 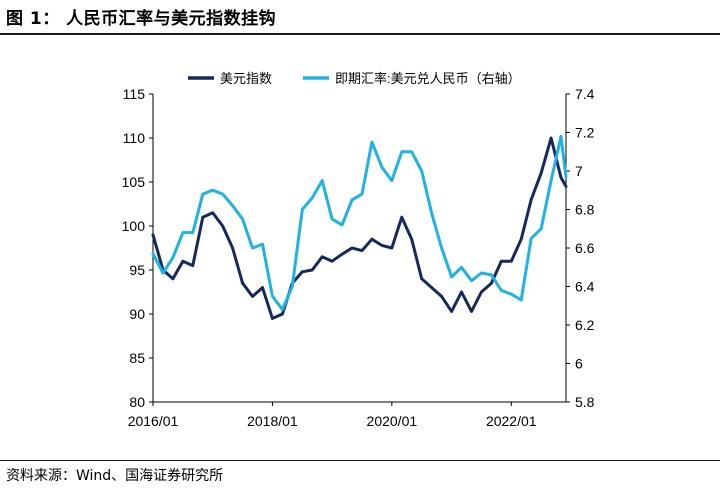 What do you see at coordinates (585, 133) in the screenshot?
I see `y-right-tick-label: 7.2` at bounding box center [585, 133].